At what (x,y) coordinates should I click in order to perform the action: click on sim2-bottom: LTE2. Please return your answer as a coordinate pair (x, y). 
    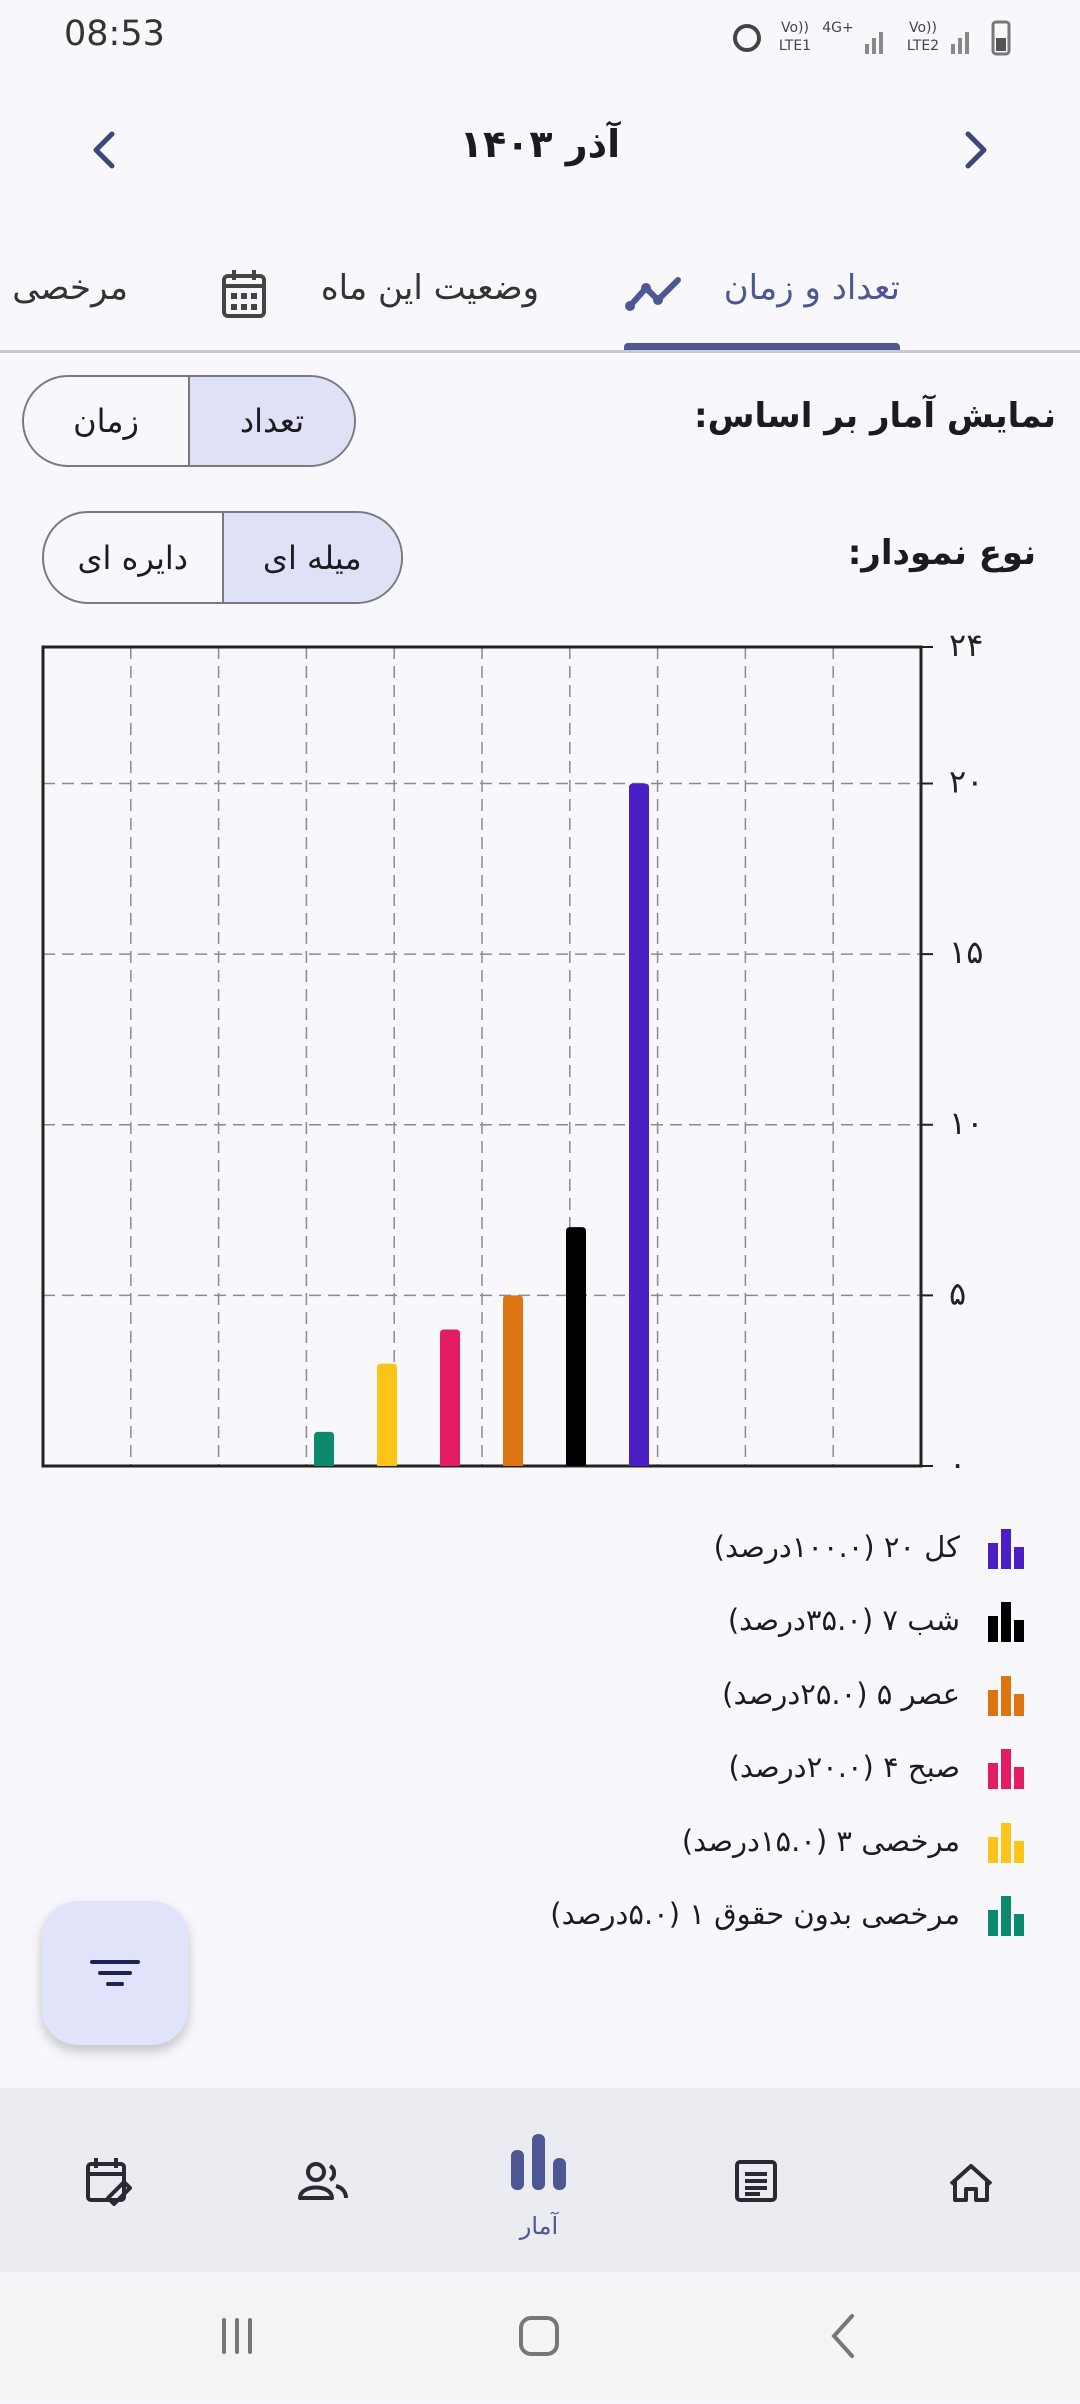
    Looking at the image, I should click on (923, 46).